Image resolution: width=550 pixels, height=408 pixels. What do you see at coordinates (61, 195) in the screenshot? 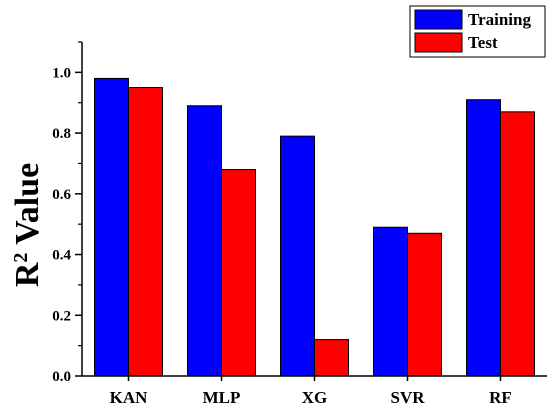
I see `y-tick-label: 0.6` at bounding box center [61, 195].